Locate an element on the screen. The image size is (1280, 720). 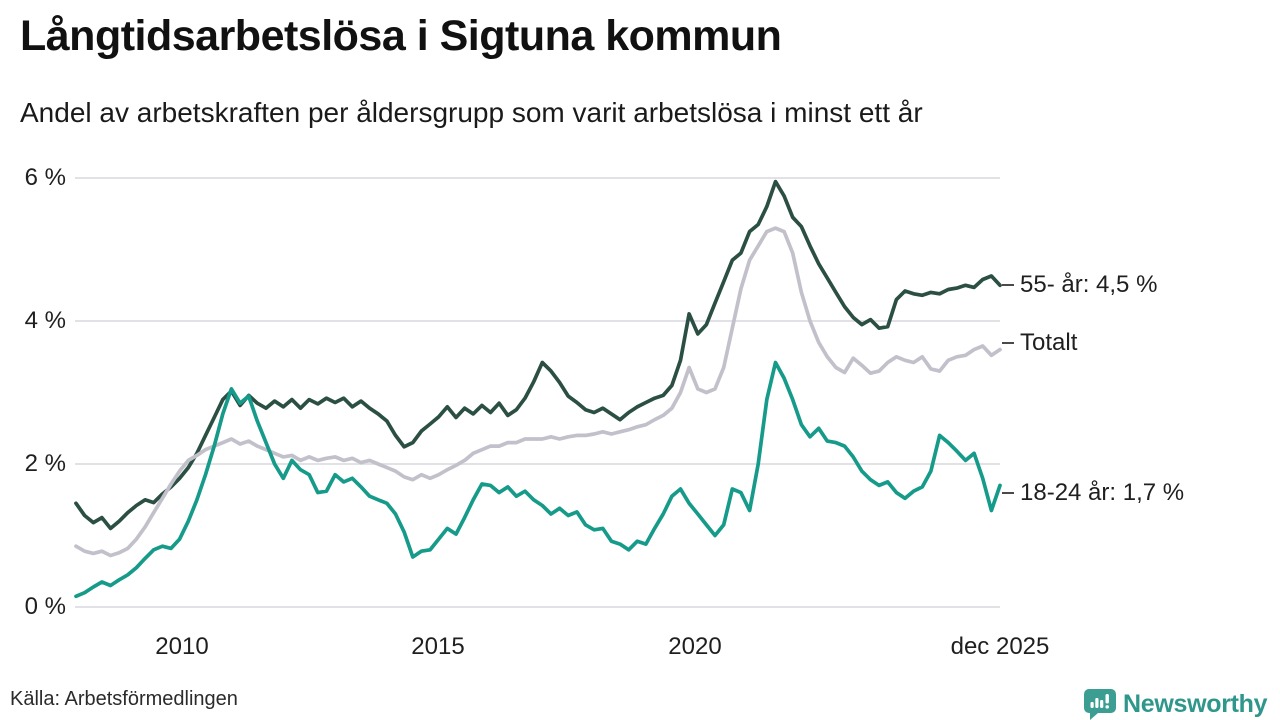
series-label-totalt-text: Totalt is located at coordinates (1049, 342).